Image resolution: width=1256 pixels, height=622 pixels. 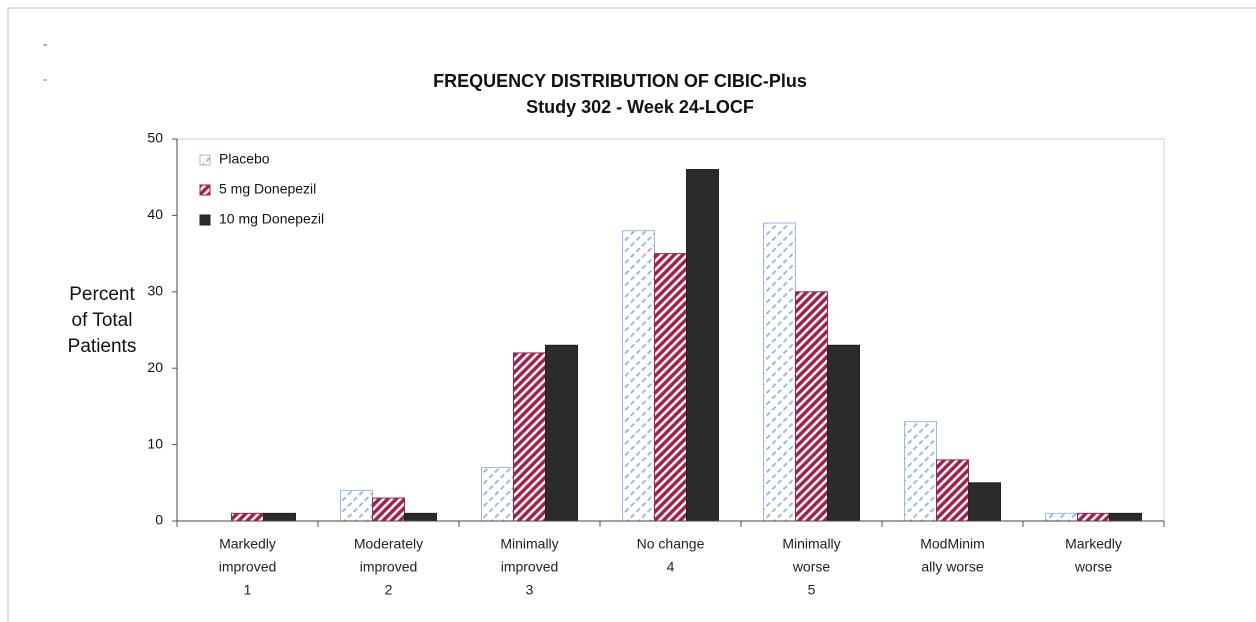 What do you see at coordinates (155, 367) in the screenshot?
I see `y-tick-label: 20` at bounding box center [155, 367].